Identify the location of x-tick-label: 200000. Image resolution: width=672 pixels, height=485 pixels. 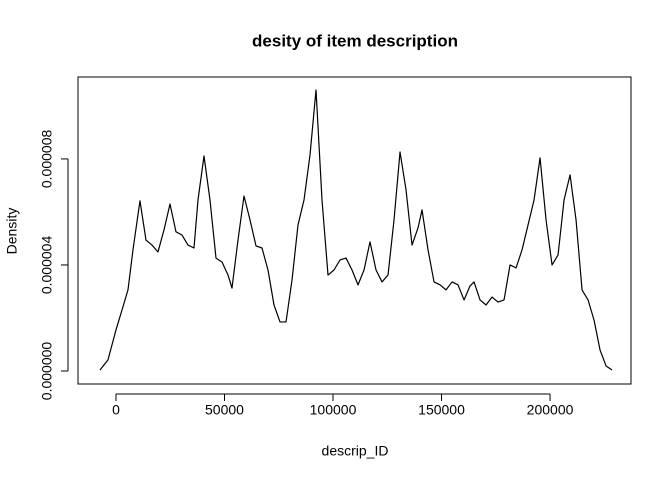
(550, 410).